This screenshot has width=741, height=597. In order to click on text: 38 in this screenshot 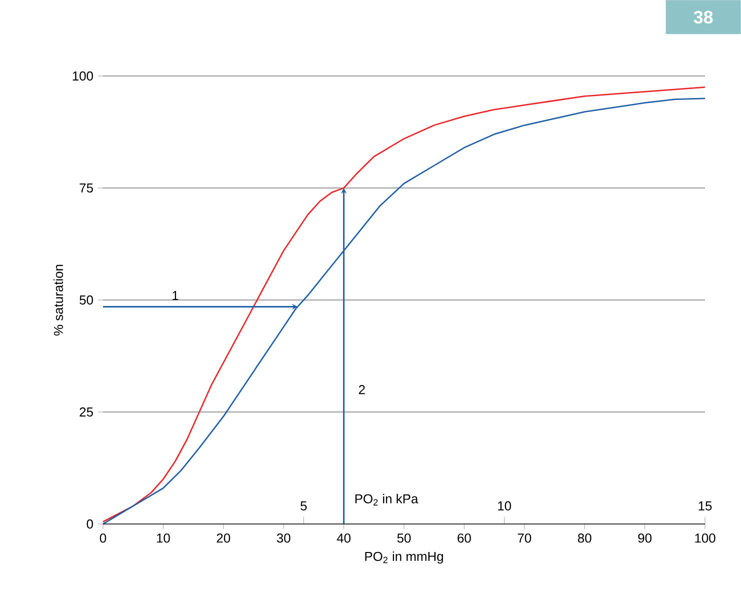, I will do `click(703, 17)`.